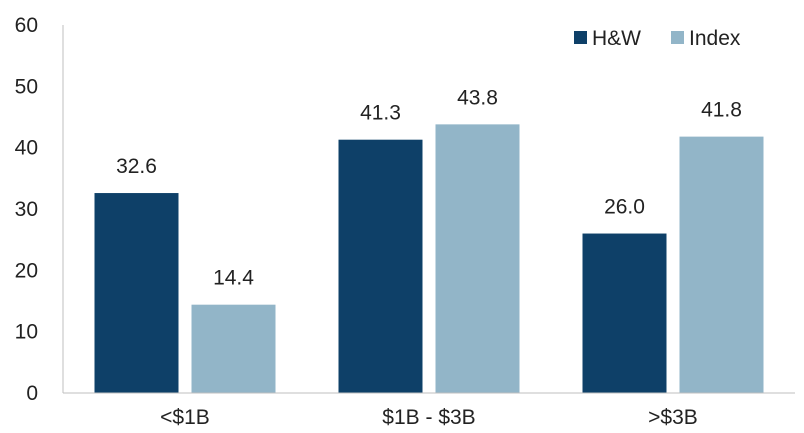 This screenshot has width=804, height=433. What do you see at coordinates (26, 332) in the screenshot?
I see `y-tick-label: 10` at bounding box center [26, 332].